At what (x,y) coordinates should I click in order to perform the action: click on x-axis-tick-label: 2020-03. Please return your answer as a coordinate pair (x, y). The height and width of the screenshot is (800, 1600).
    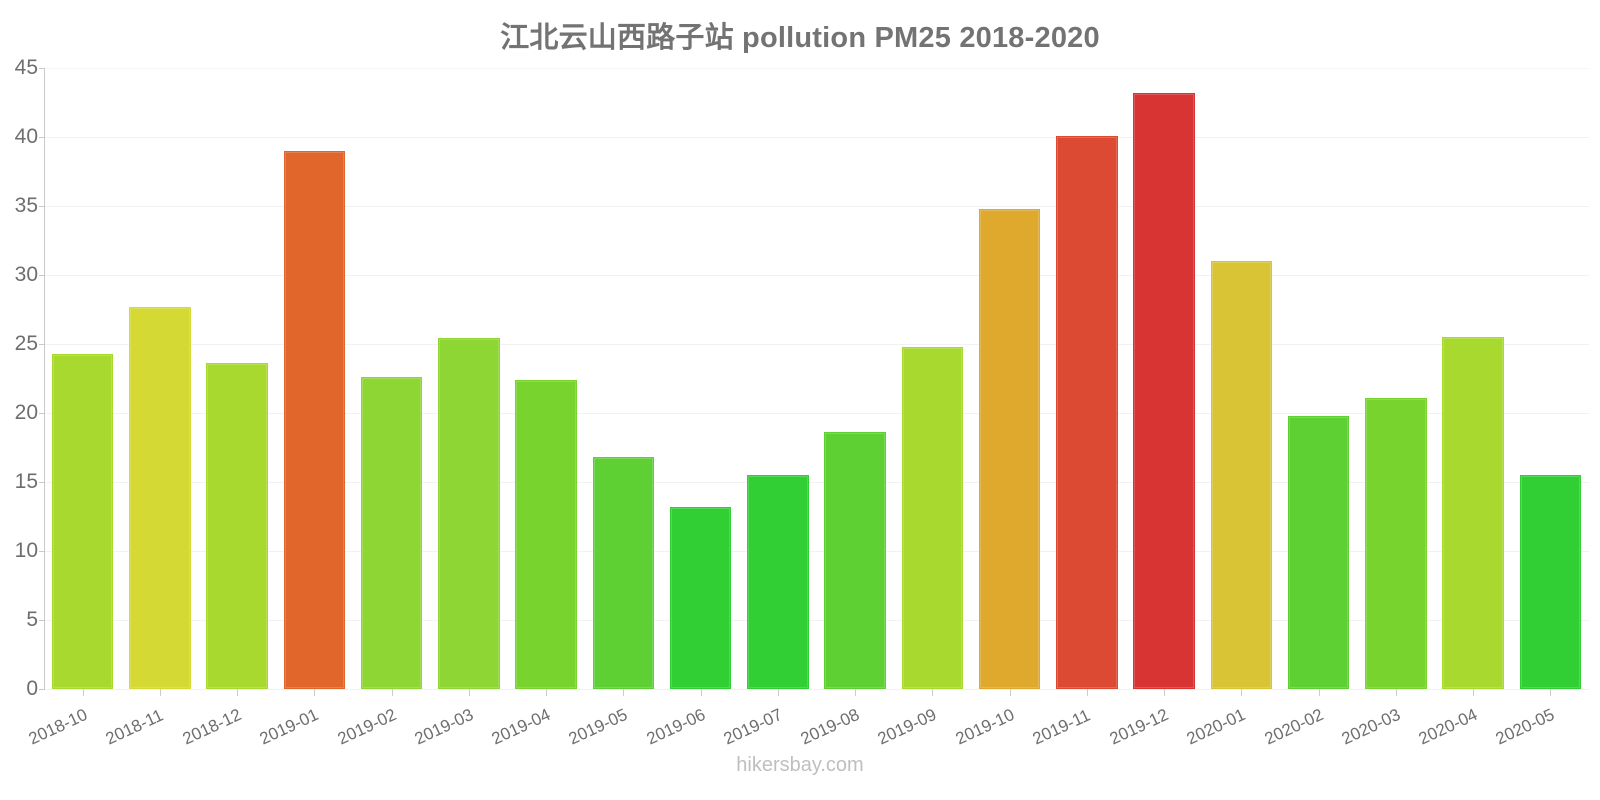
    Looking at the image, I should click on (1371, 726).